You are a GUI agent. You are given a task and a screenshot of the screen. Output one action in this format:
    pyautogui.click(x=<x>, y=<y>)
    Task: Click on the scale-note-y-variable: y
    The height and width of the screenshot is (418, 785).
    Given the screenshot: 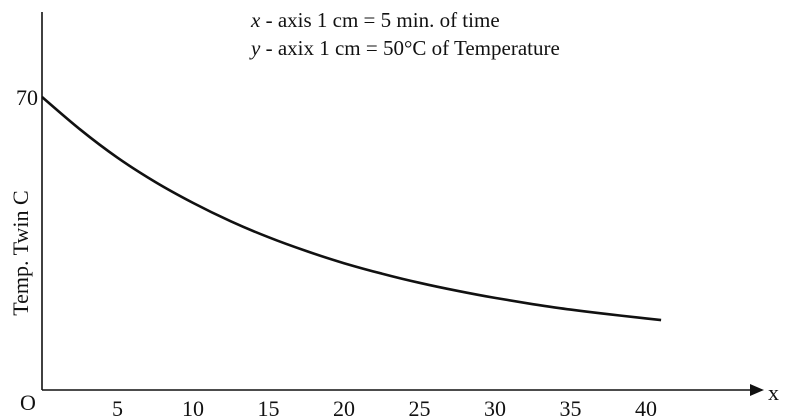 What is the action you would take?
    pyautogui.click(x=256, y=48)
    